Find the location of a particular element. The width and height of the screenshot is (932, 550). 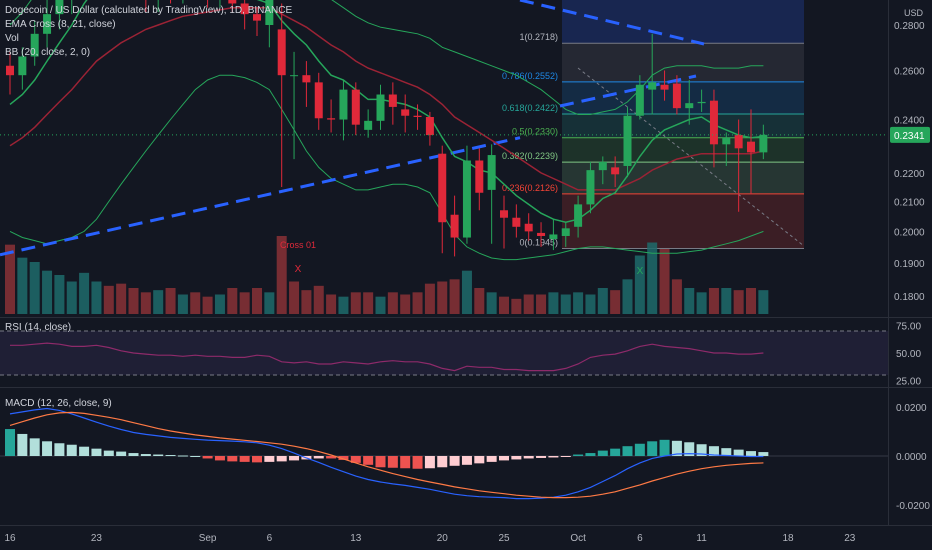

trend-line-breakout is located at coordinates (628, 91).